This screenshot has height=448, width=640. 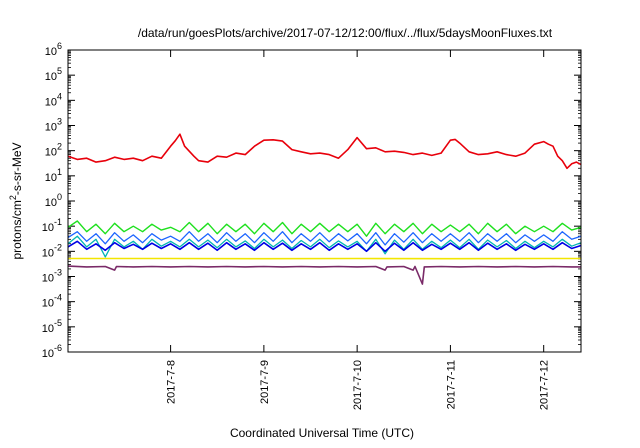 I want to click on y-tick-label: 10⁻⁵, so click(x=52, y=326).